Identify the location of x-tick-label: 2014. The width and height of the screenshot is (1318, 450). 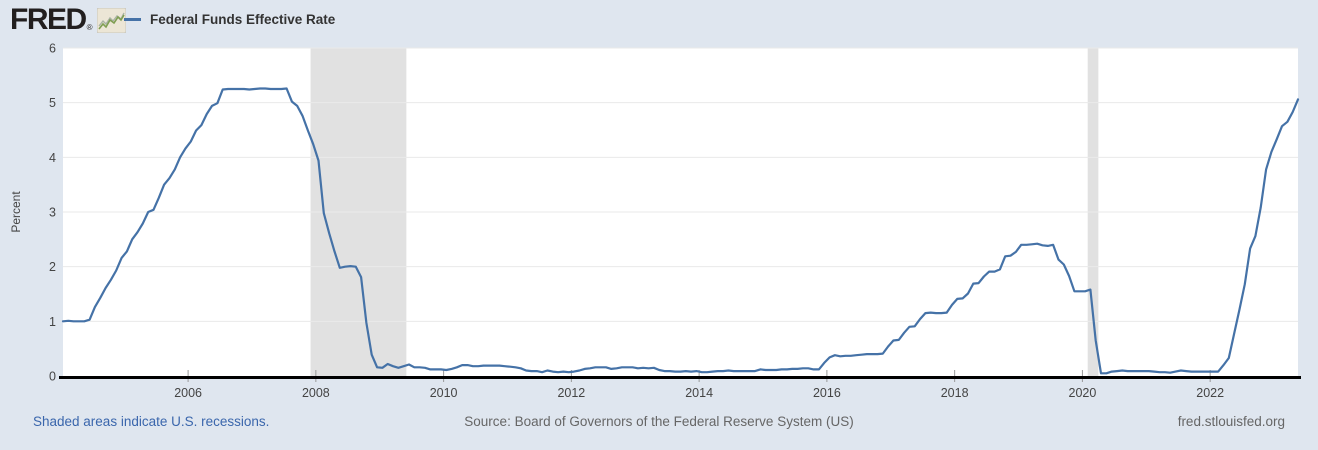
(699, 393).